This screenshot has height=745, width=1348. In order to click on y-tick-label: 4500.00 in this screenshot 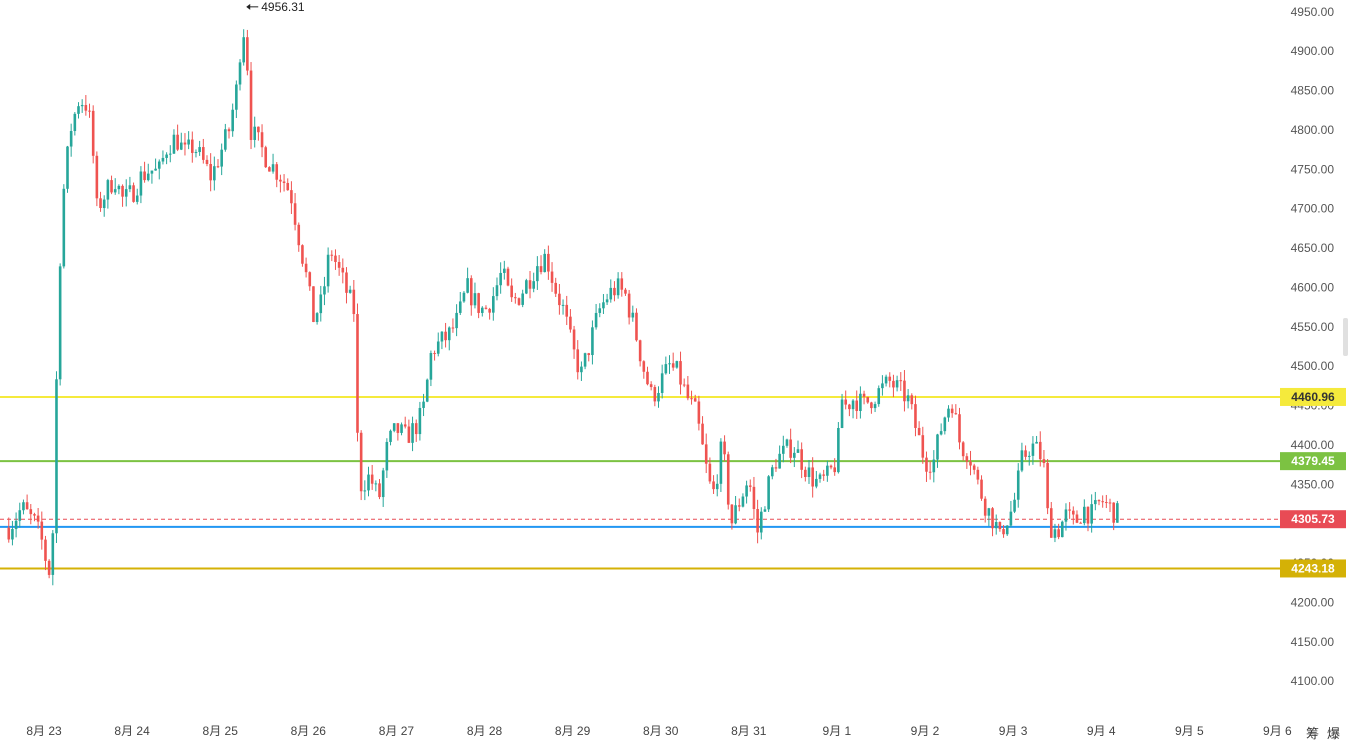, I will do `click(1313, 366)`.